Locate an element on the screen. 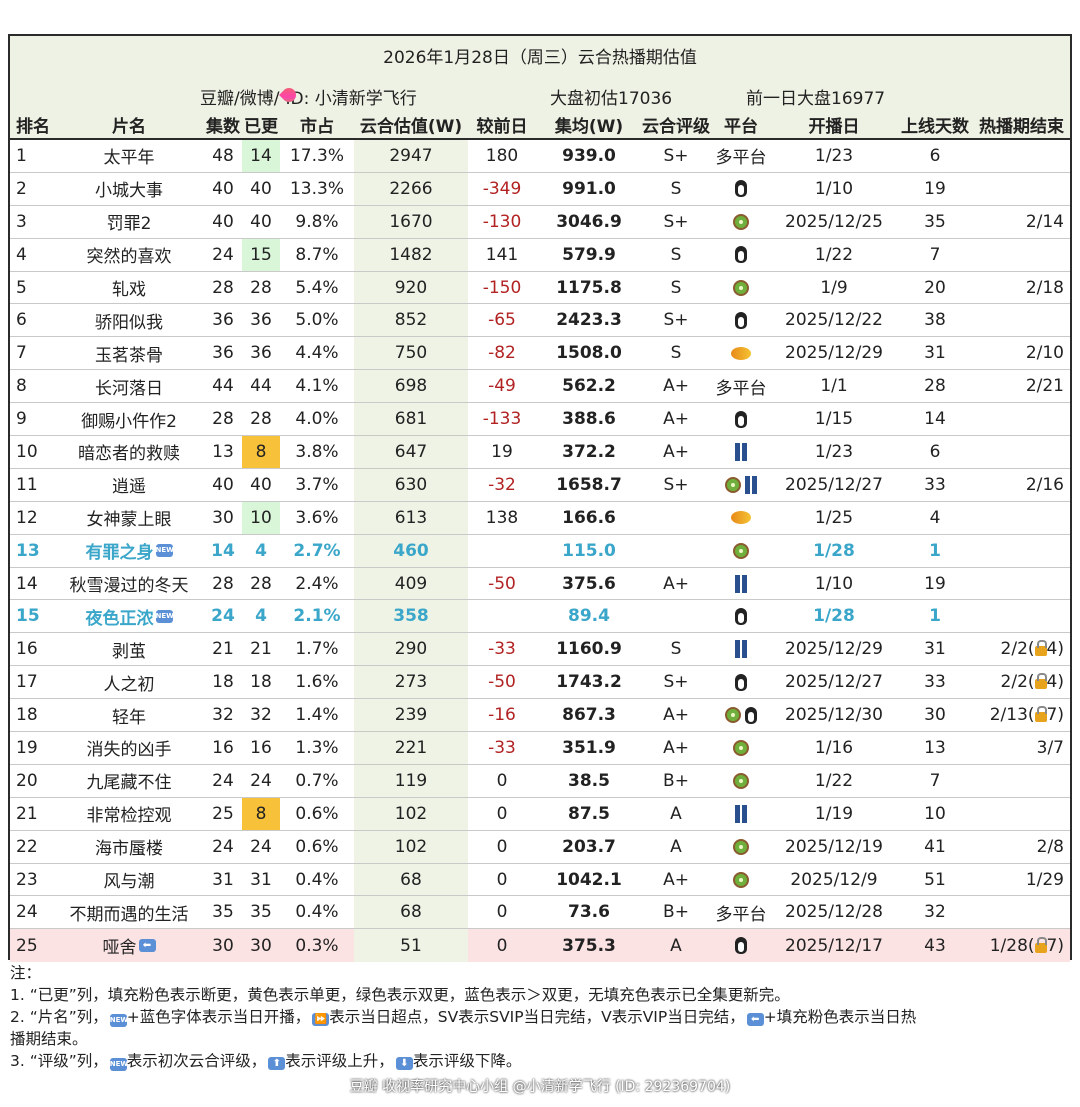  end-date: 2/2( is located at coordinates (1017, 682).